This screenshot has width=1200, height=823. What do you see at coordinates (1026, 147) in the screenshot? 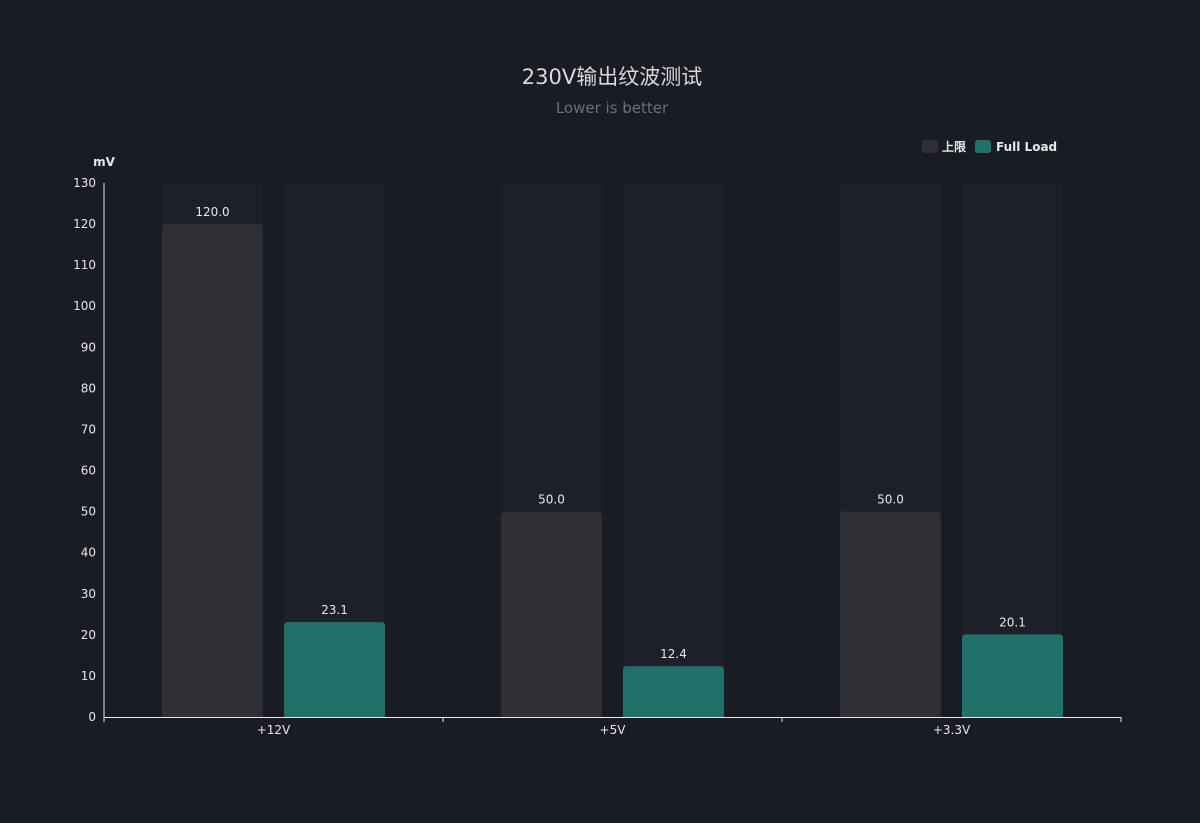
I see `legend-label-full-load: Full Load` at bounding box center [1026, 147].